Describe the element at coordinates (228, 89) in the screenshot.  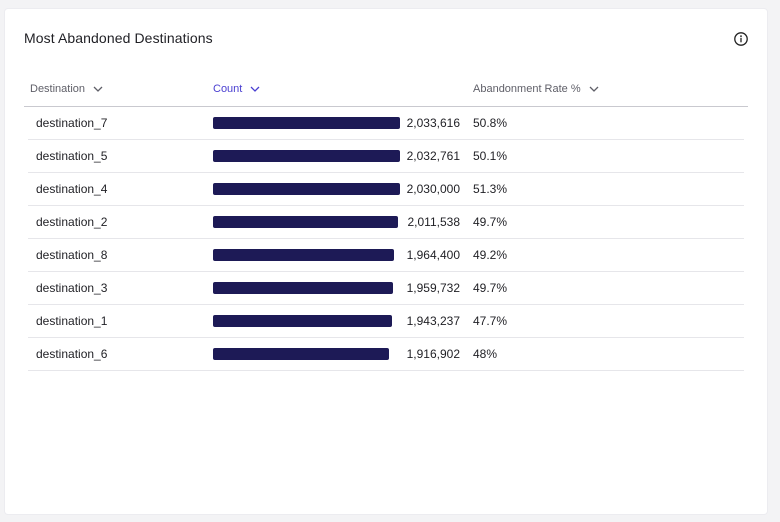
I see `column-header-label: Count` at that location.